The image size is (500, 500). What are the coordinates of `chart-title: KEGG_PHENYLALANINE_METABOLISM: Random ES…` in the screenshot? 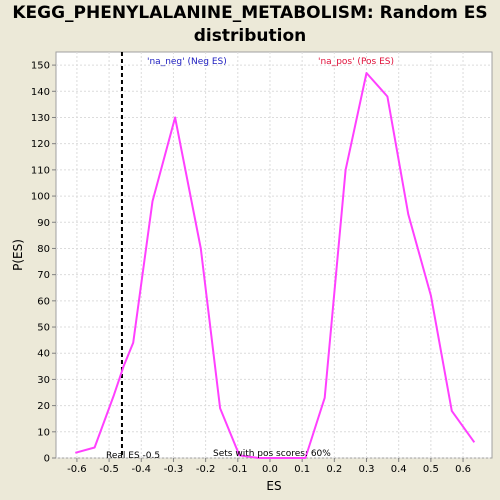 It's located at (250, 25).